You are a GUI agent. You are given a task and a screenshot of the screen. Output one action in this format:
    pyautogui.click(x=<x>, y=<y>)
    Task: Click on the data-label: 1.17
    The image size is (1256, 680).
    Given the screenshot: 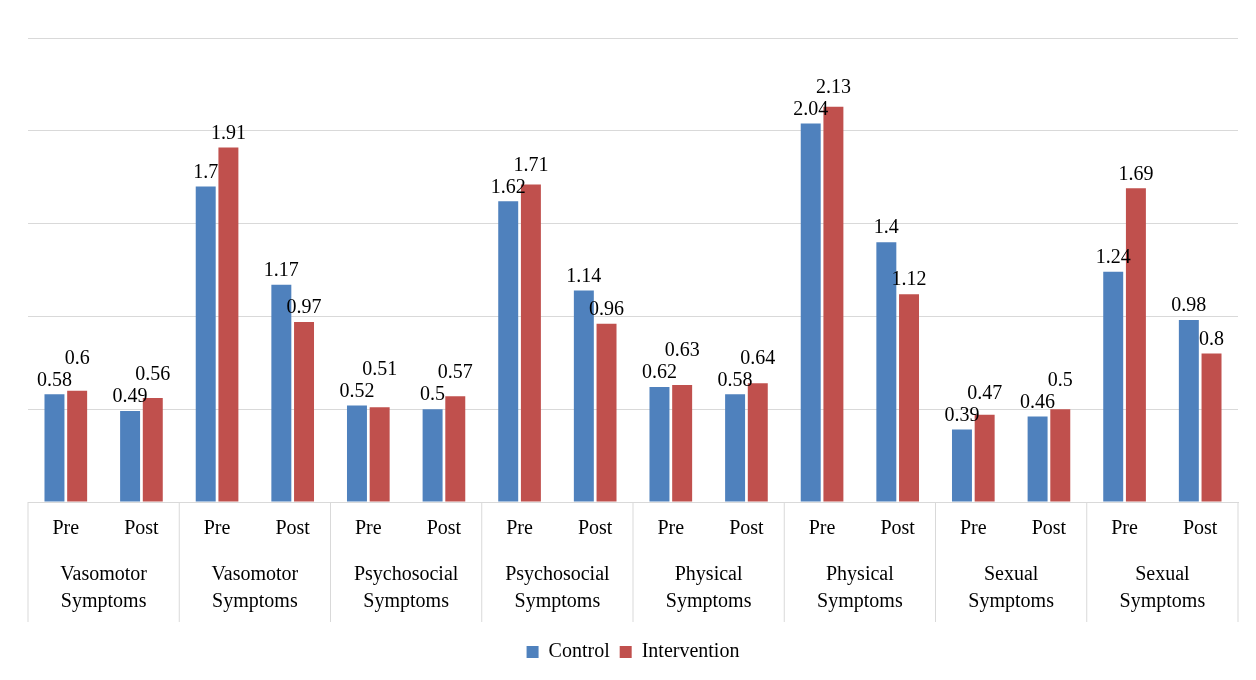 What is the action you would take?
    pyautogui.click(x=281, y=269)
    